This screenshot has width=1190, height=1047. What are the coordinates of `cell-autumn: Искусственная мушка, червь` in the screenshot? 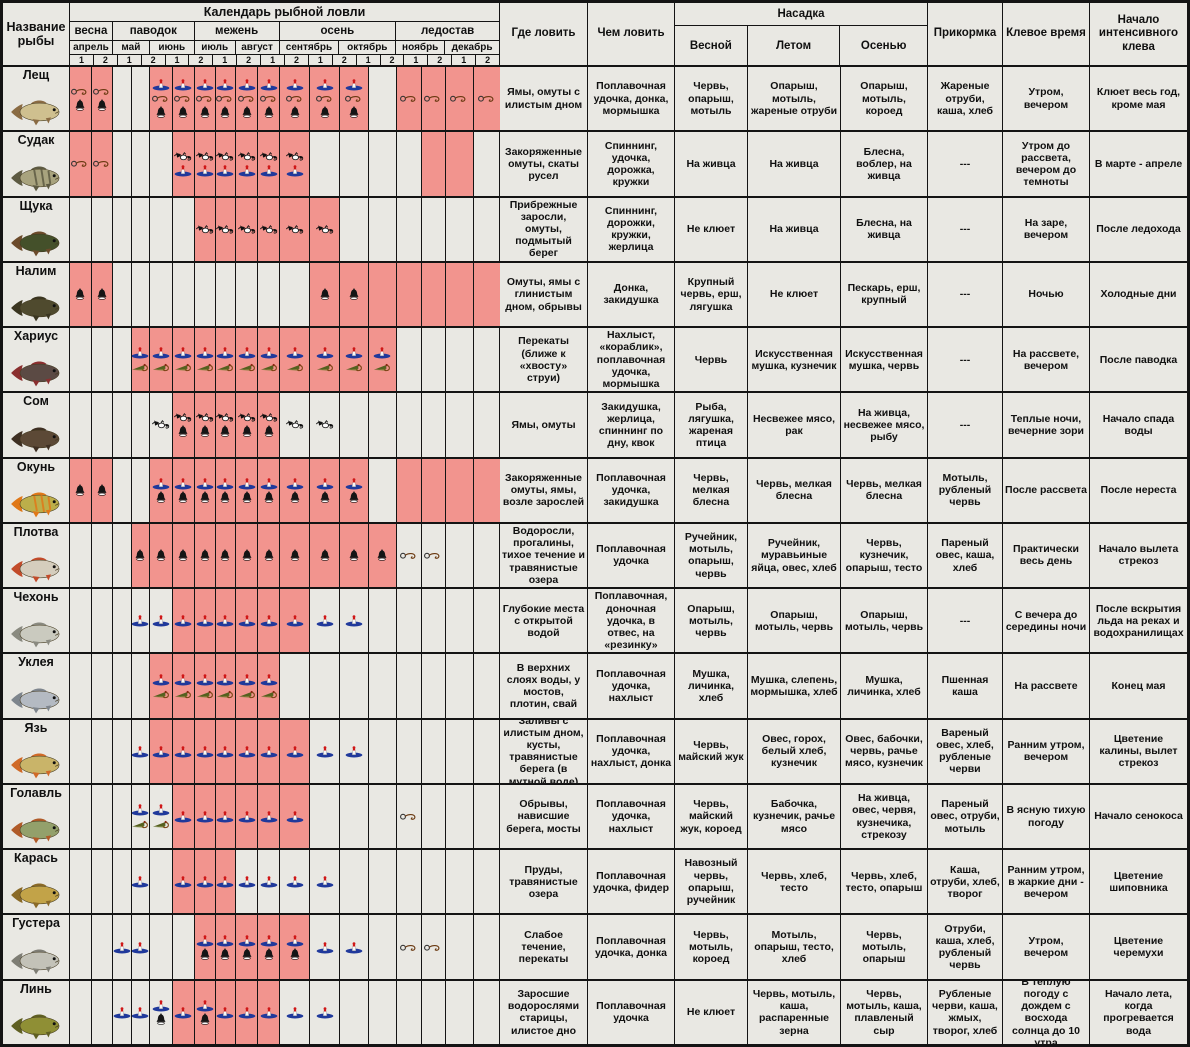 It's located at (884, 360).